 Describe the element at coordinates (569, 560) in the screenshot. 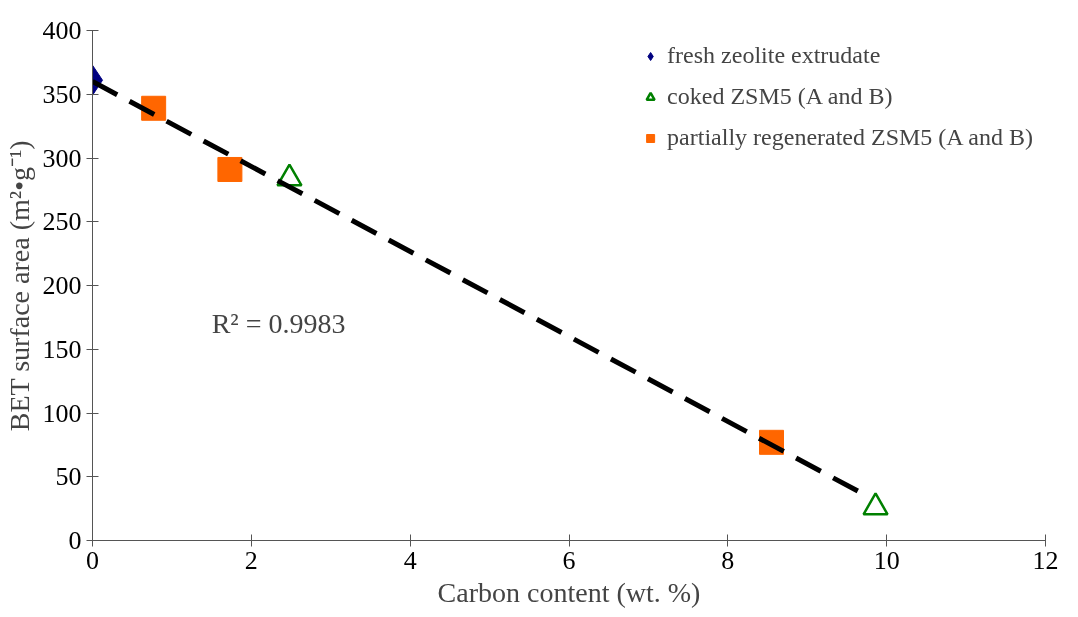

I see `x-tick-label: 6` at that location.